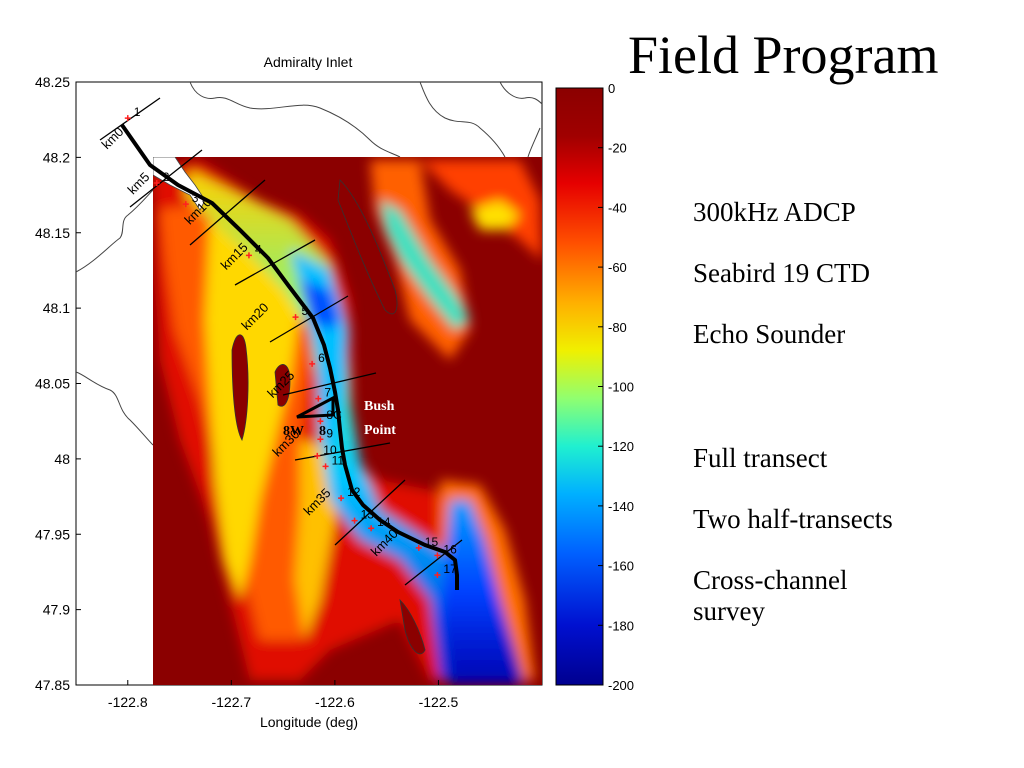  I want to click on station-marker: 3, so click(190, 199).